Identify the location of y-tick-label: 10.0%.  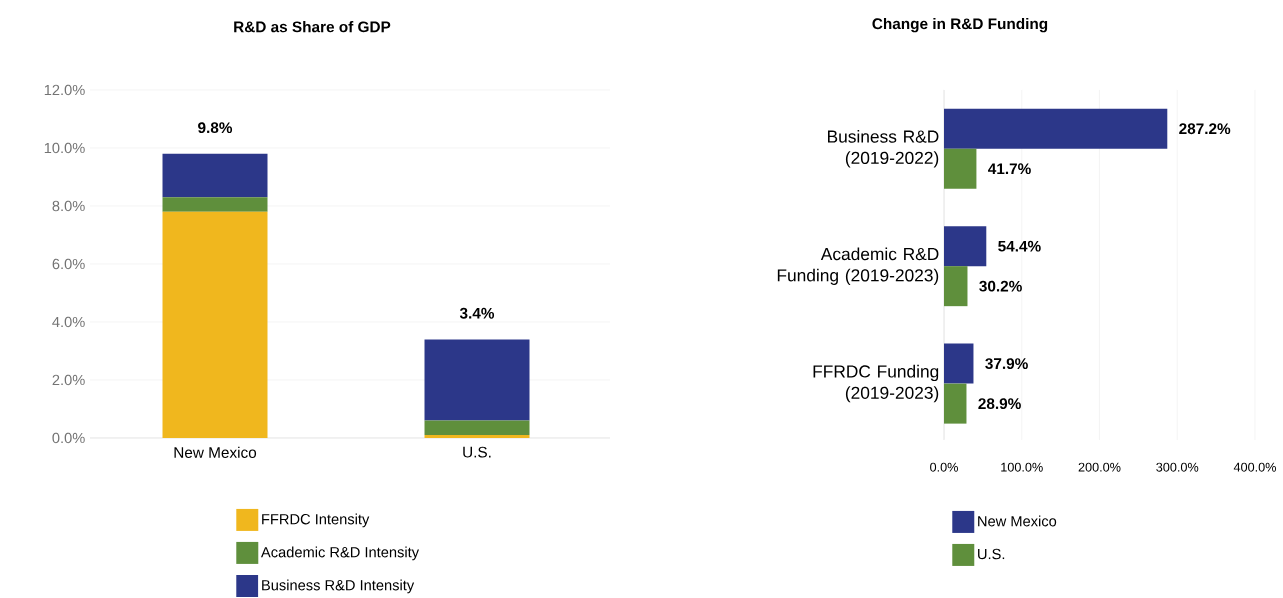
(64, 148).